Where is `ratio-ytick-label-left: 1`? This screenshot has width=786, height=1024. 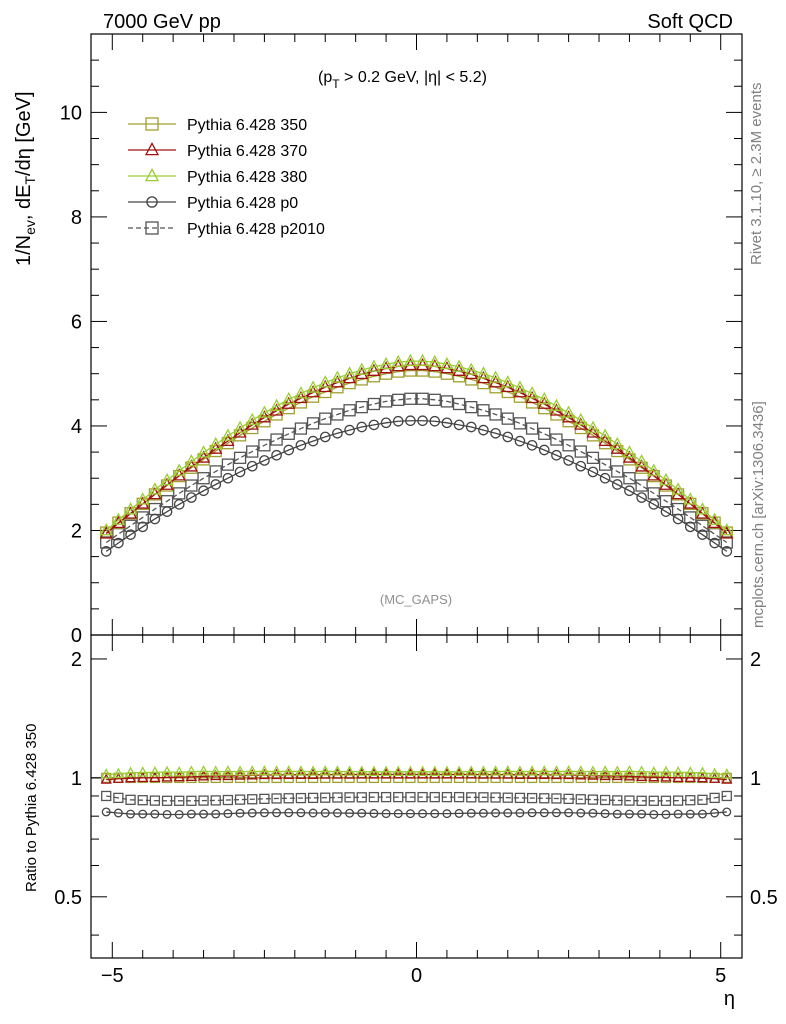 ratio-ytick-label-left: 1 is located at coordinates (76, 779).